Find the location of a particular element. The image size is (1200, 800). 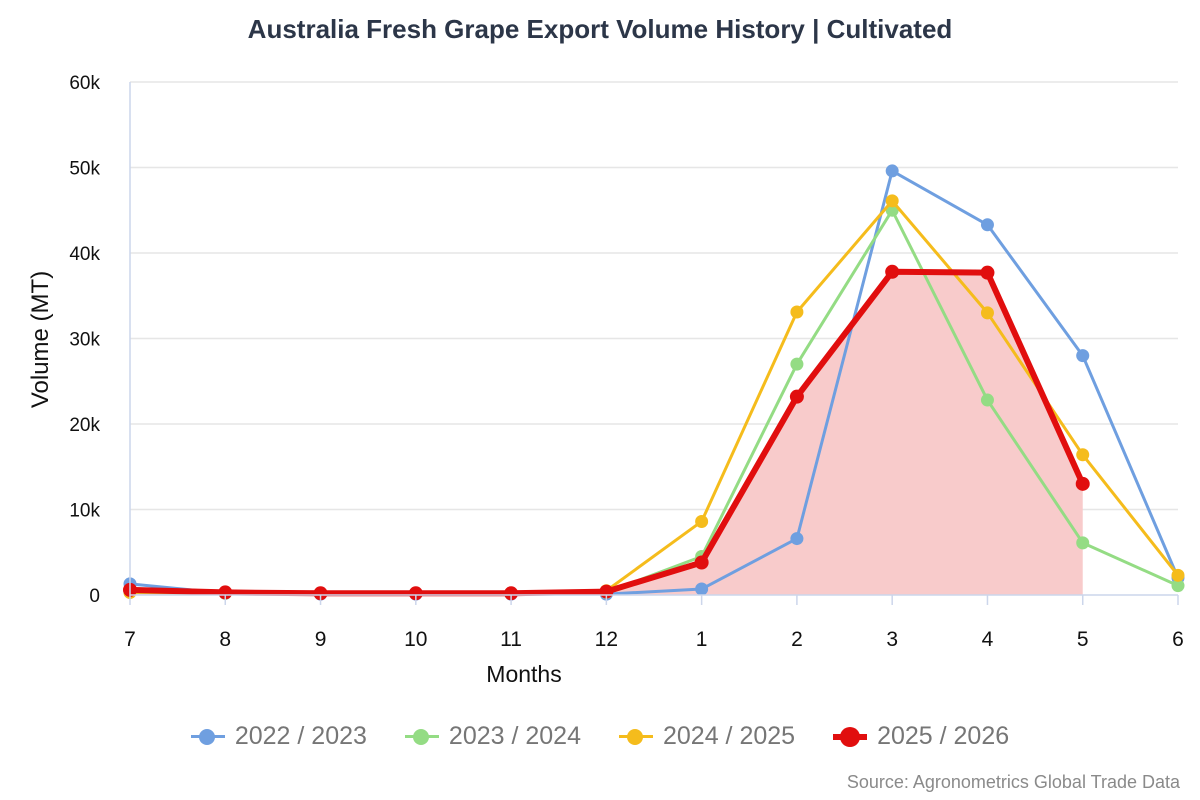

legend-item: 2023 / 2024 is located at coordinates (492, 736).